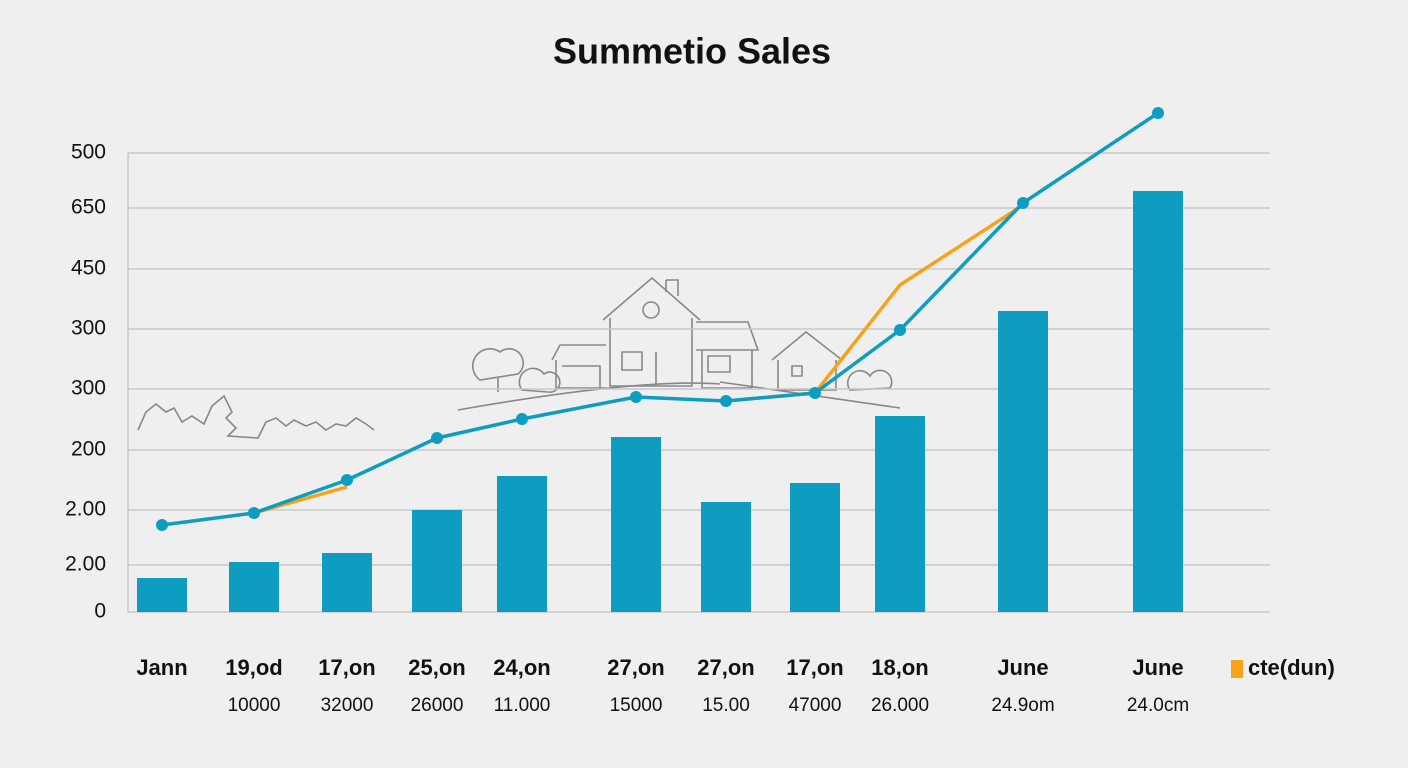 The height and width of the screenshot is (768, 1408). What do you see at coordinates (815, 705) in the screenshot?
I see `x-sublabel: 47000` at bounding box center [815, 705].